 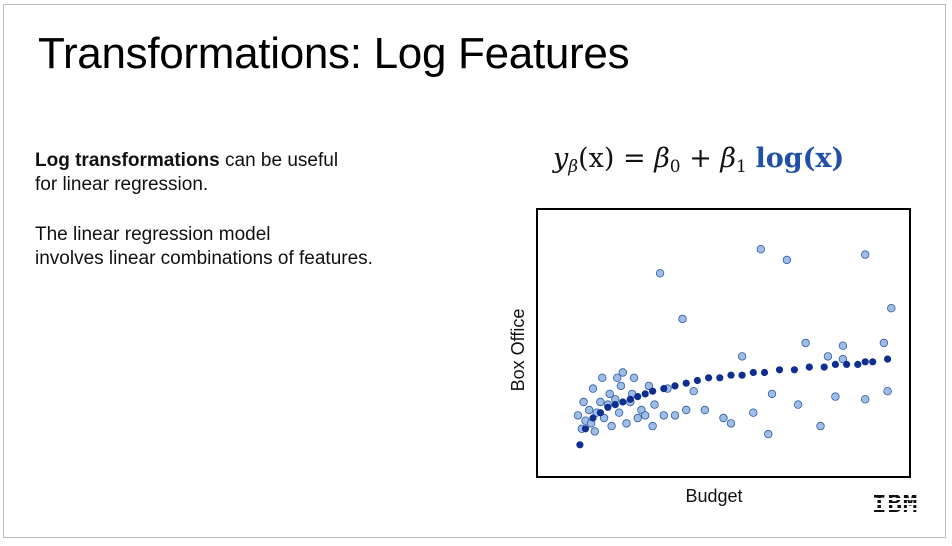 What do you see at coordinates (734, 402) in the screenshot?
I see `fitted-points-group` at bounding box center [734, 402].